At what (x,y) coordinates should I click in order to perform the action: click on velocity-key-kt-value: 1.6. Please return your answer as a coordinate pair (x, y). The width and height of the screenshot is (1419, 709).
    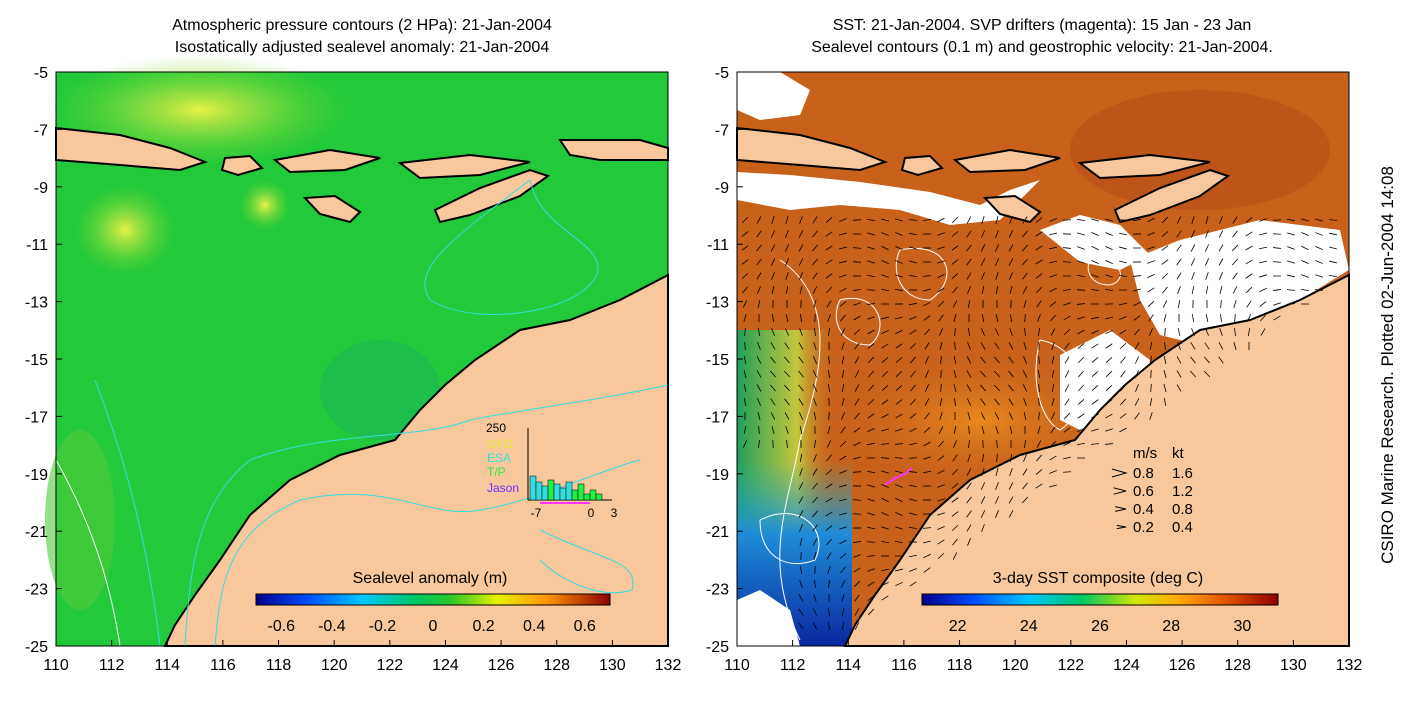
    Looking at the image, I should click on (1182, 473).